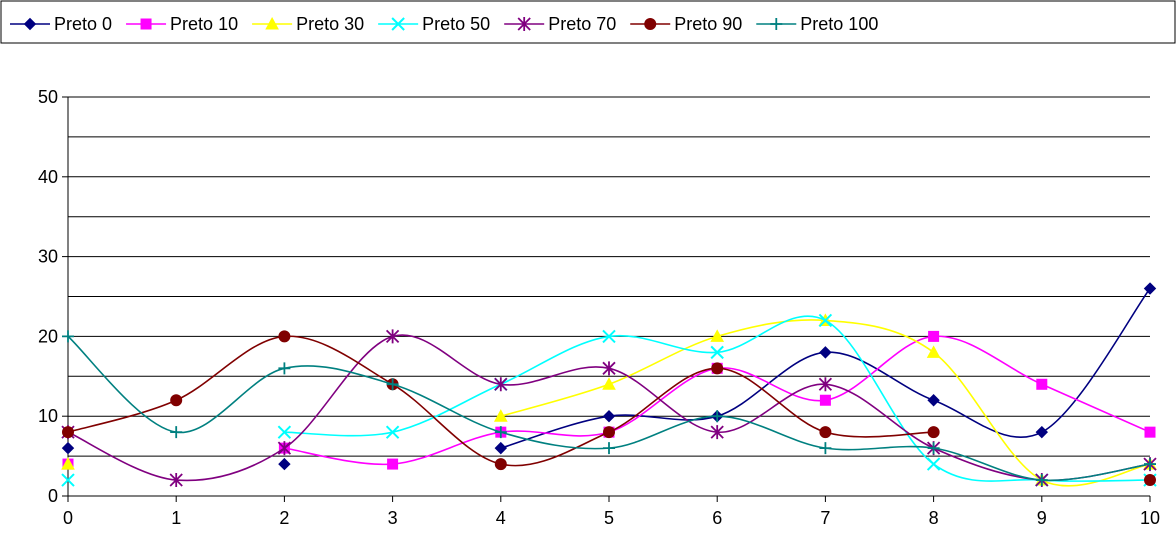 This screenshot has height=544, width=1176. I want to click on legend-item: Preto 10, so click(182, 24).